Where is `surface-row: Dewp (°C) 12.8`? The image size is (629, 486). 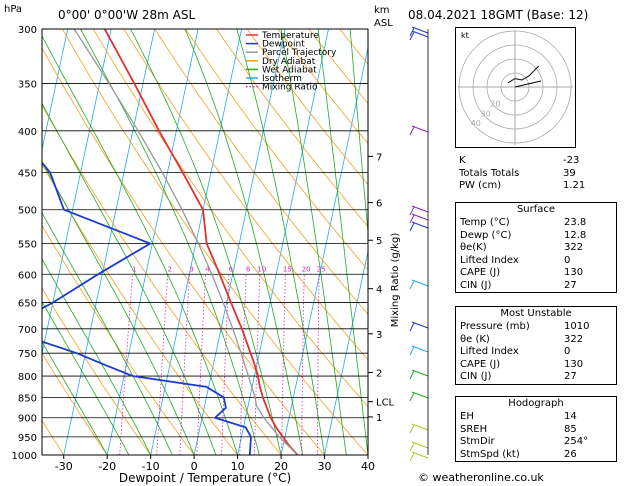 surface-row: Dewp (°C) 12.8 is located at coordinates (523, 235).